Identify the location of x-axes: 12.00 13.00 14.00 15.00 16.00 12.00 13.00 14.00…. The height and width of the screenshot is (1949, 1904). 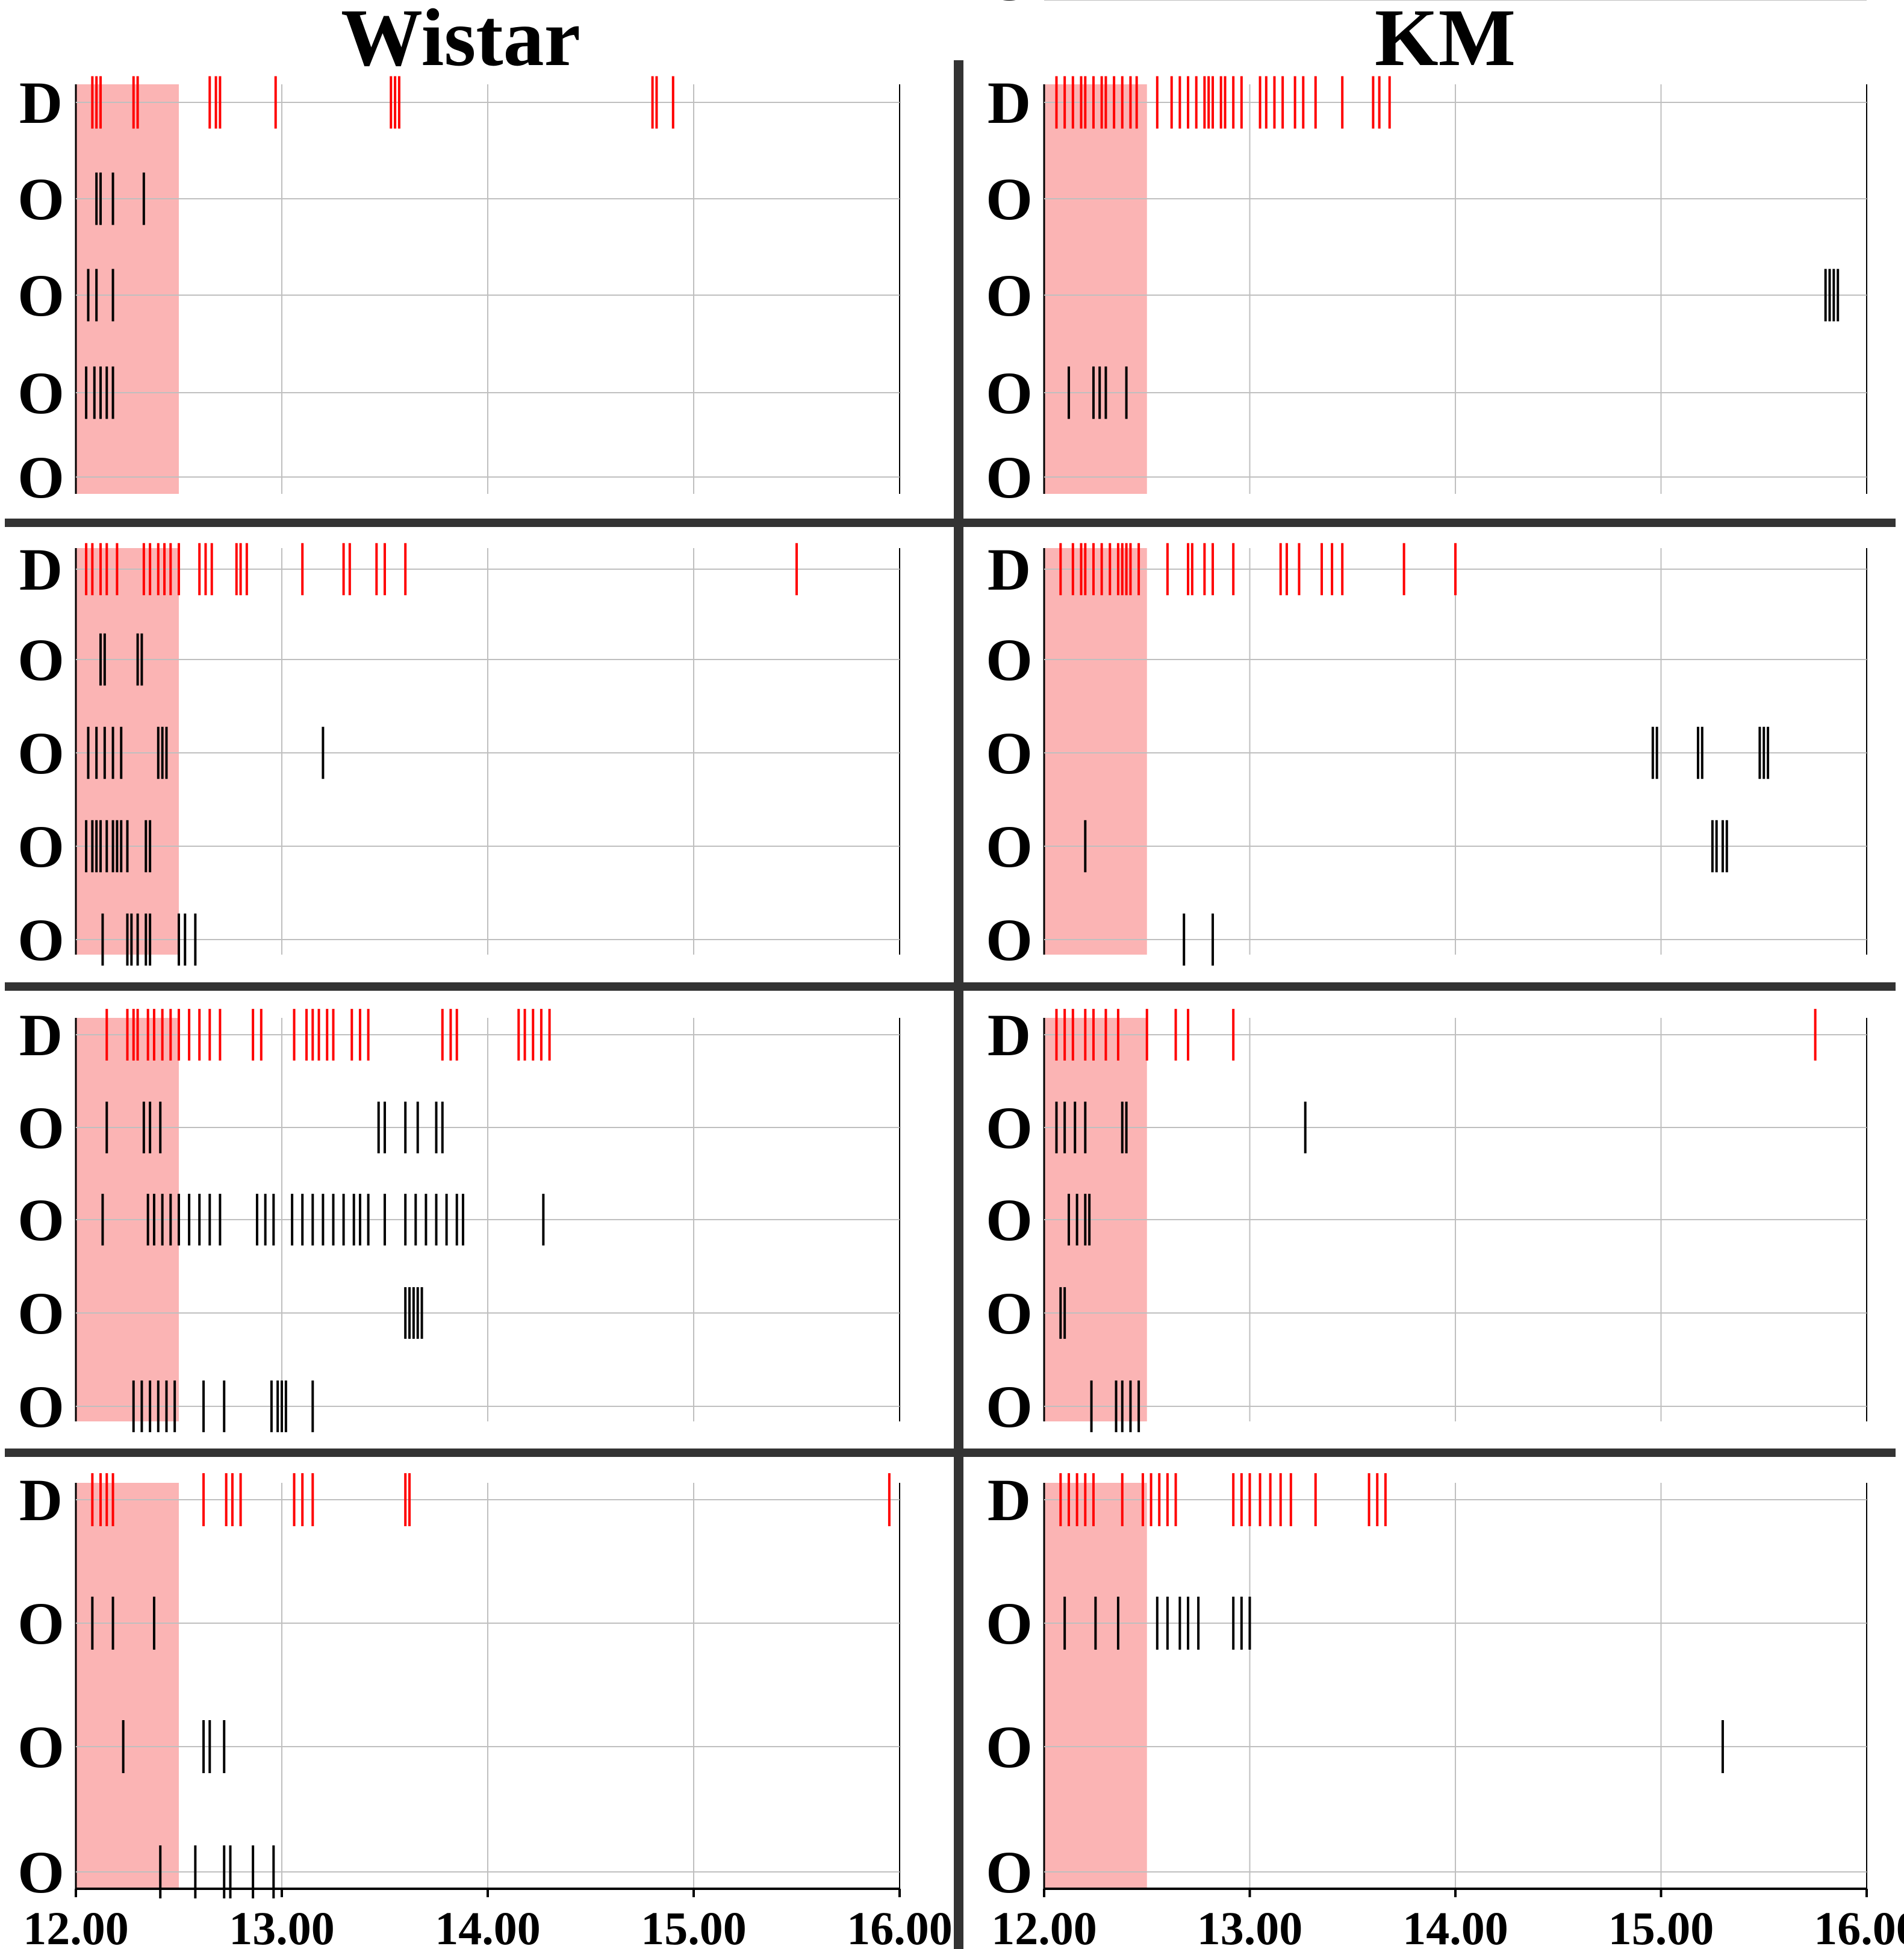
(964, 1918).